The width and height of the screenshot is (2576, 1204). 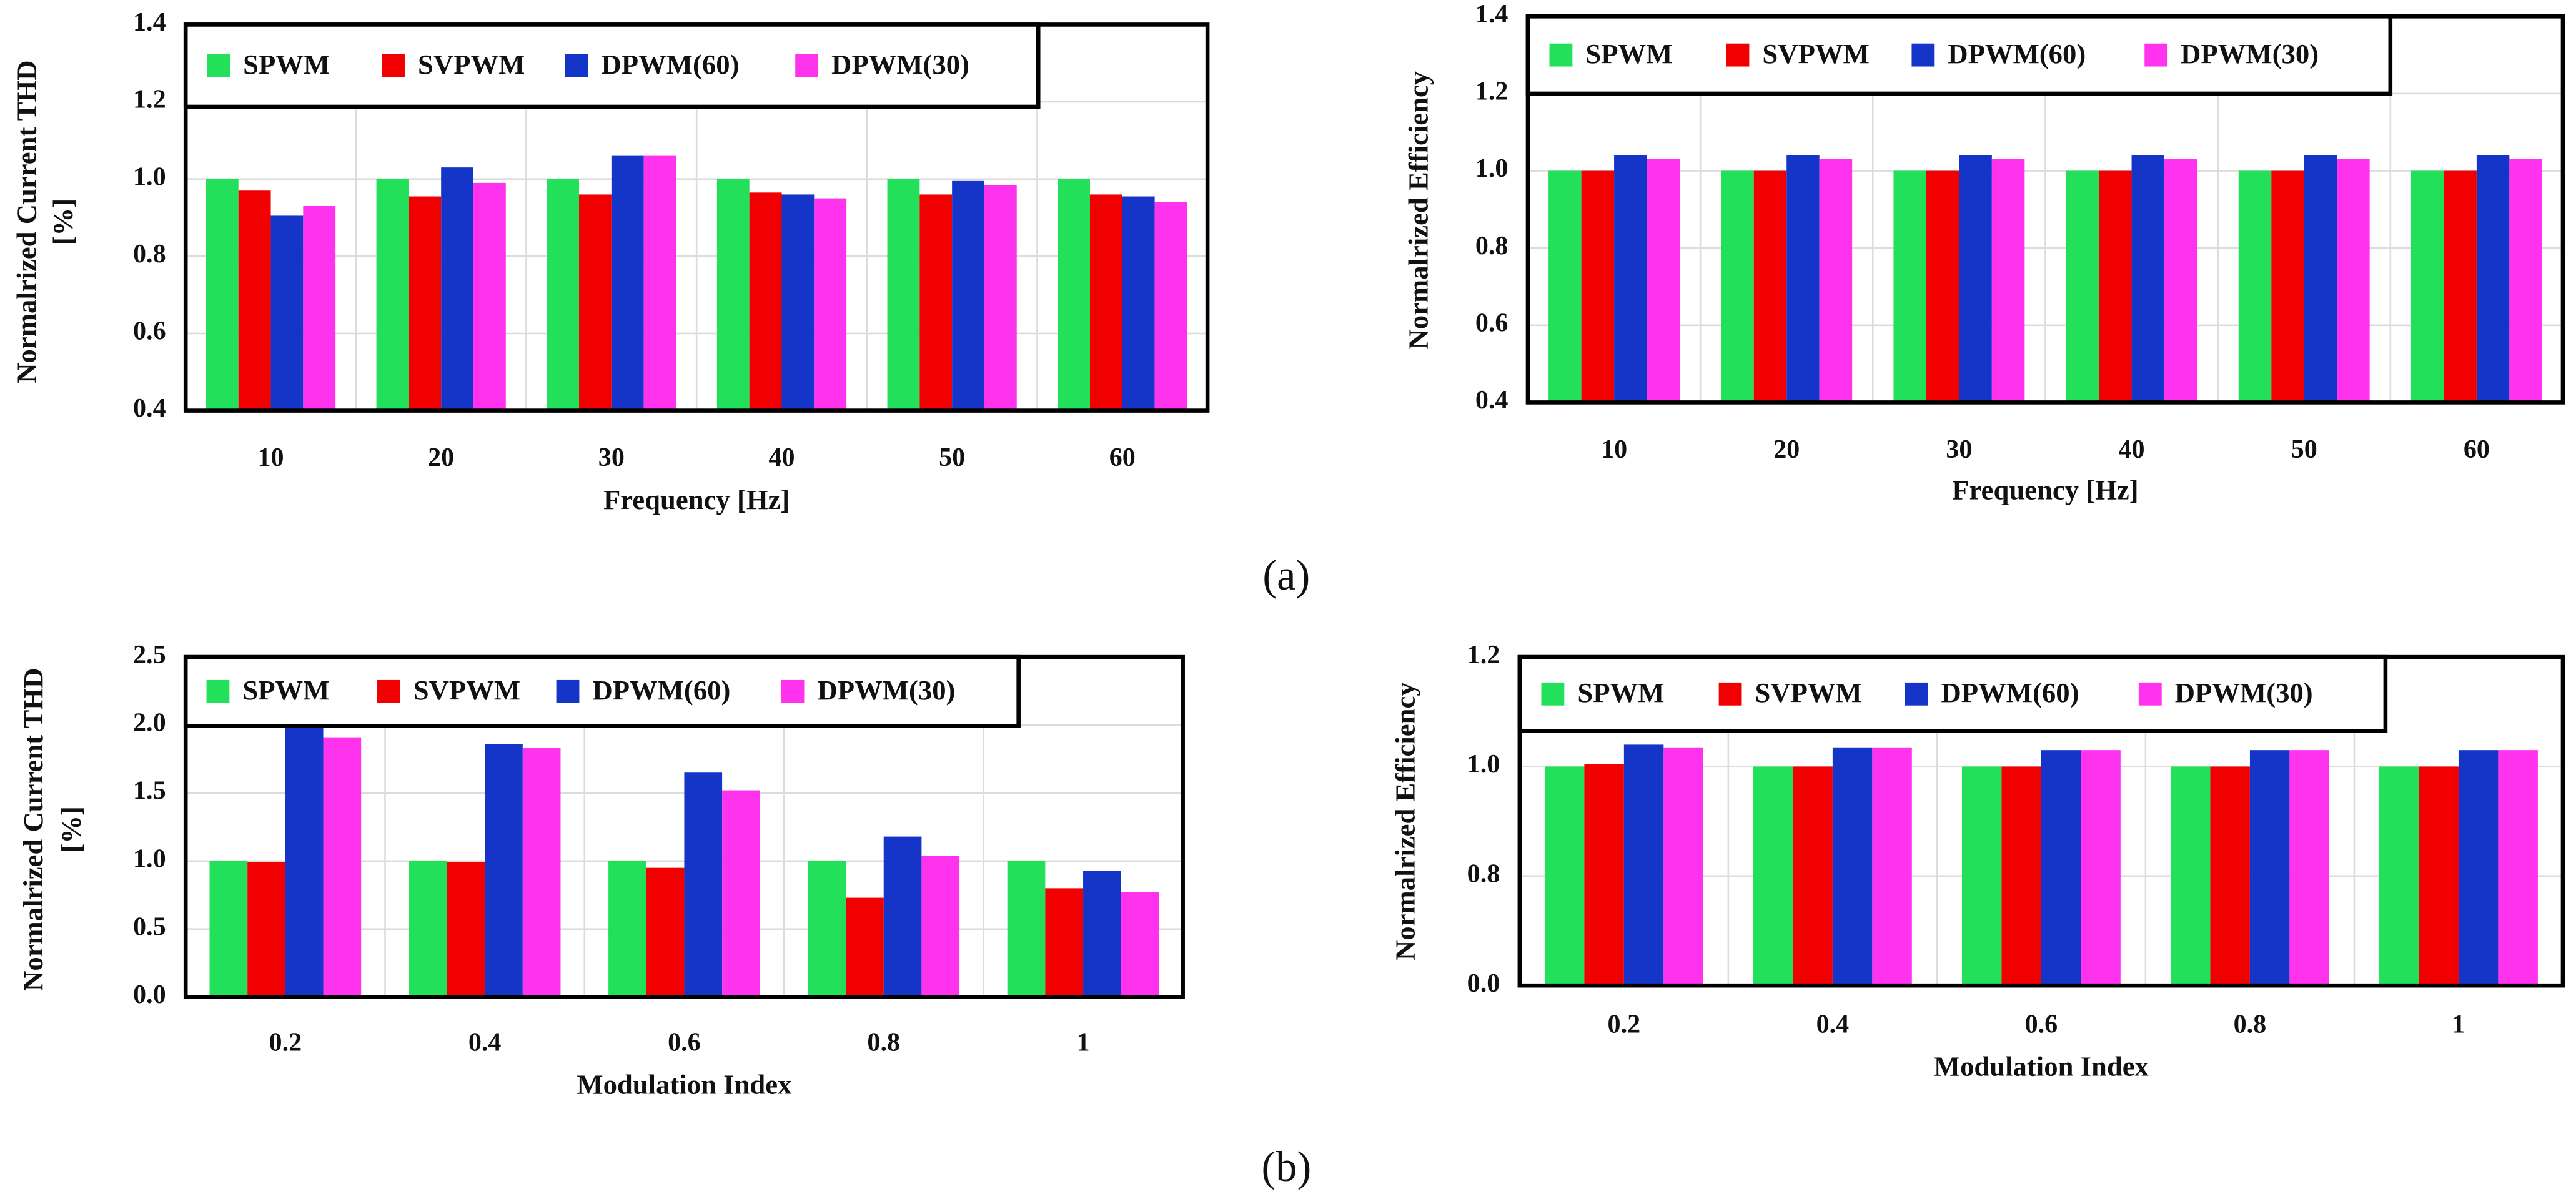 What do you see at coordinates (952, 457) in the screenshot?
I see `x-tick-label: 50` at bounding box center [952, 457].